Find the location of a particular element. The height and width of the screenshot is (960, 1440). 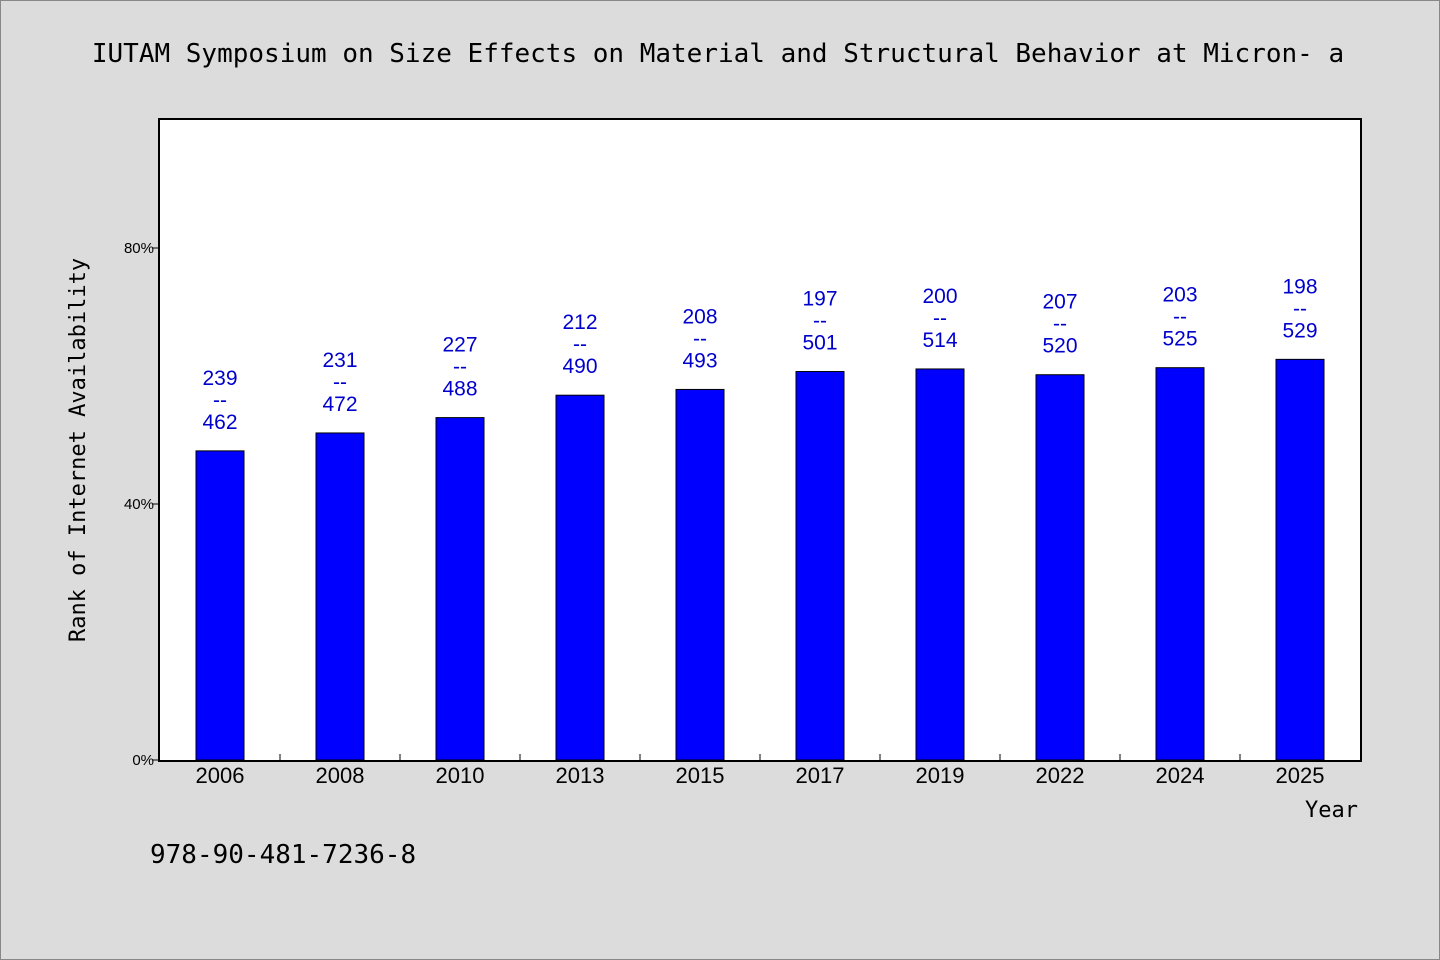

data-label: 198 is located at coordinates (1299, 286).